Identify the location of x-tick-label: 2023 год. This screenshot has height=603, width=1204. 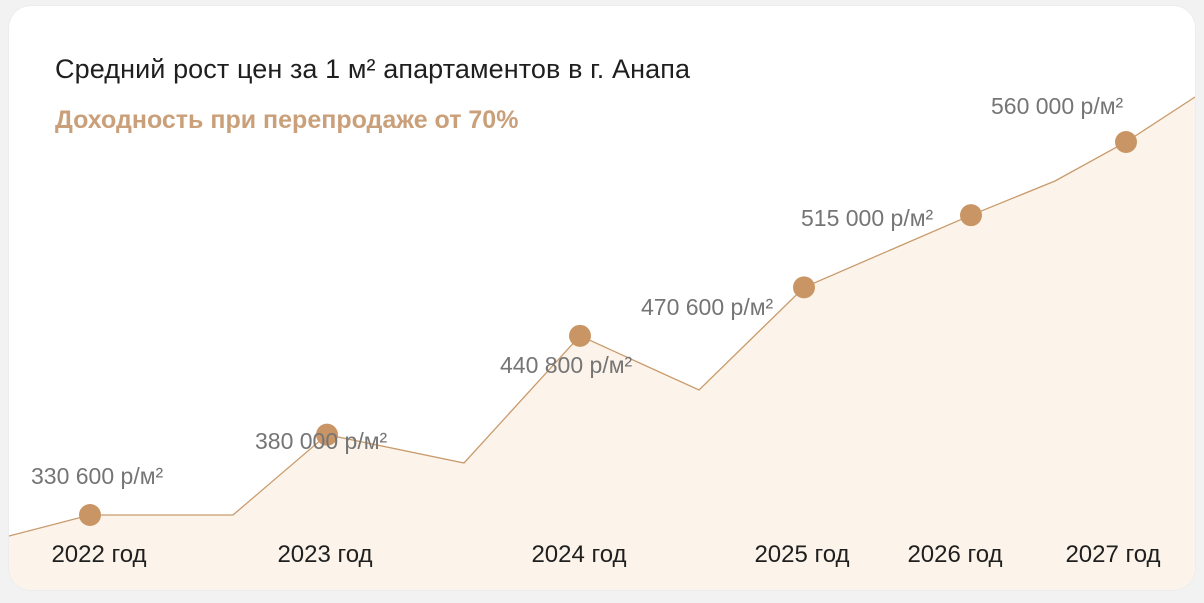
(324, 554).